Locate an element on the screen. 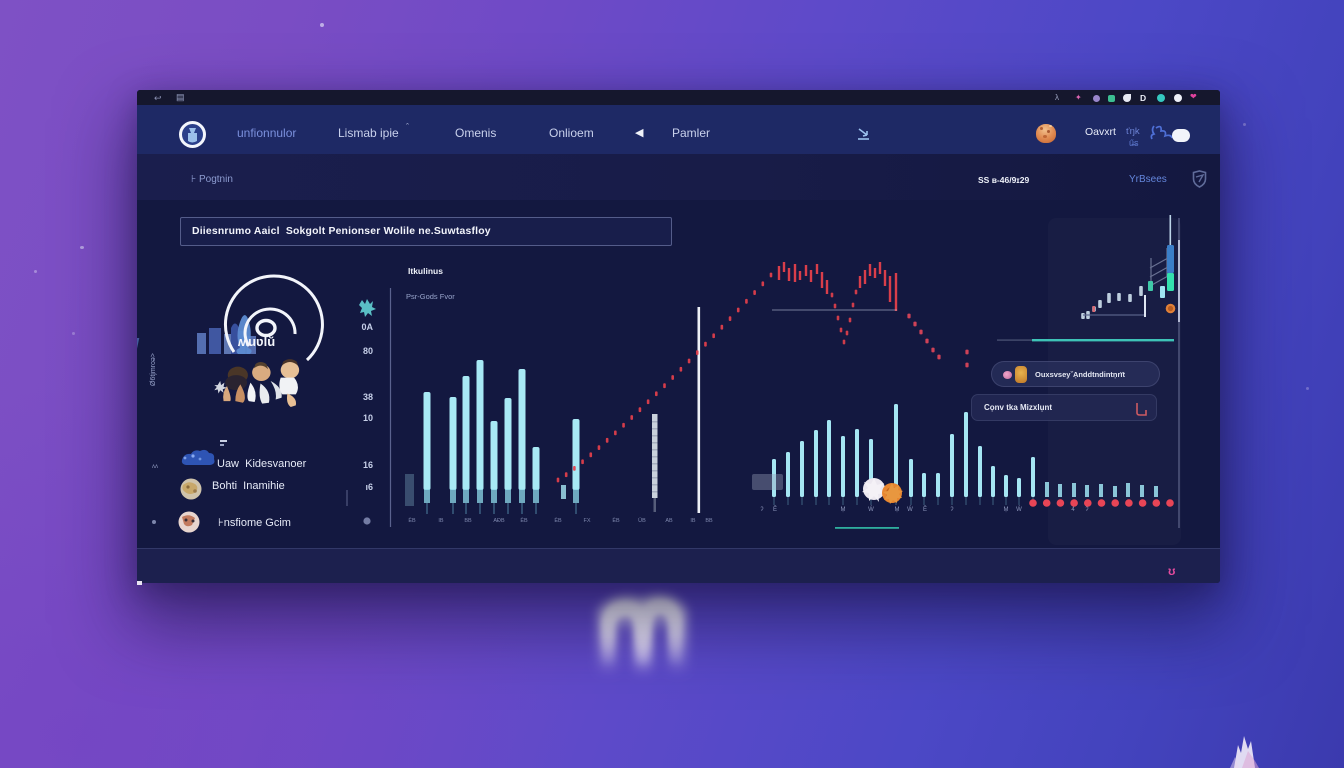  svg-text: FX is located at coordinates (586, 521).